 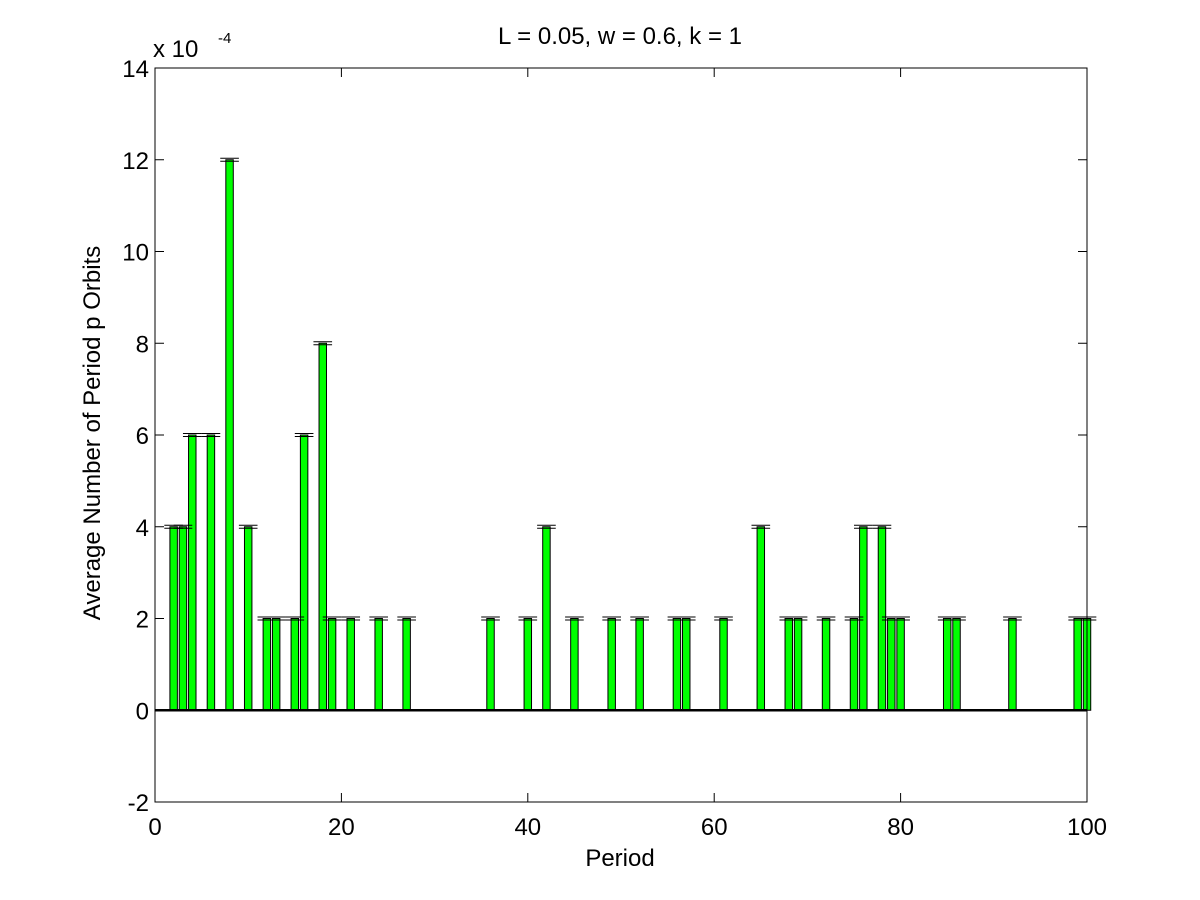 I want to click on y-tick-label: 12, so click(x=135, y=161).